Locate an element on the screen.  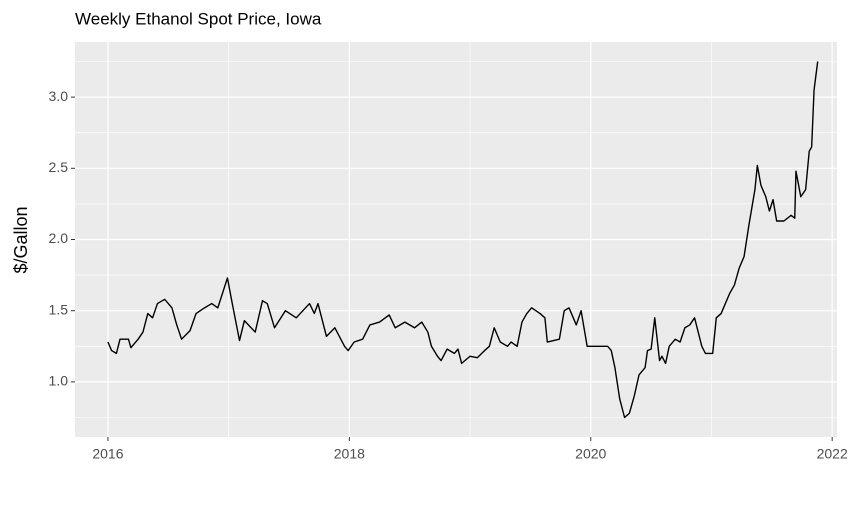
y-tick-label: 3.0 is located at coordinates (59, 96).